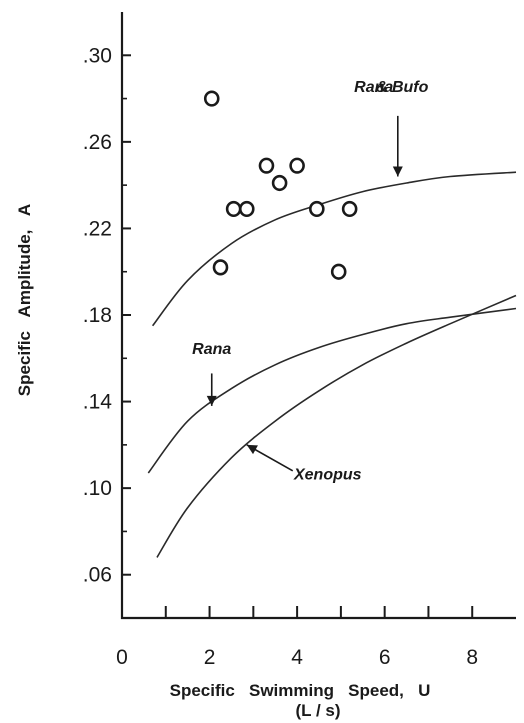 The image size is (524, 723). What do you see at coordinates (300, 690) in the screenshot?
I see `x-axis-label: Specific Swimming Speed, U` at bounding box center [300, 690].